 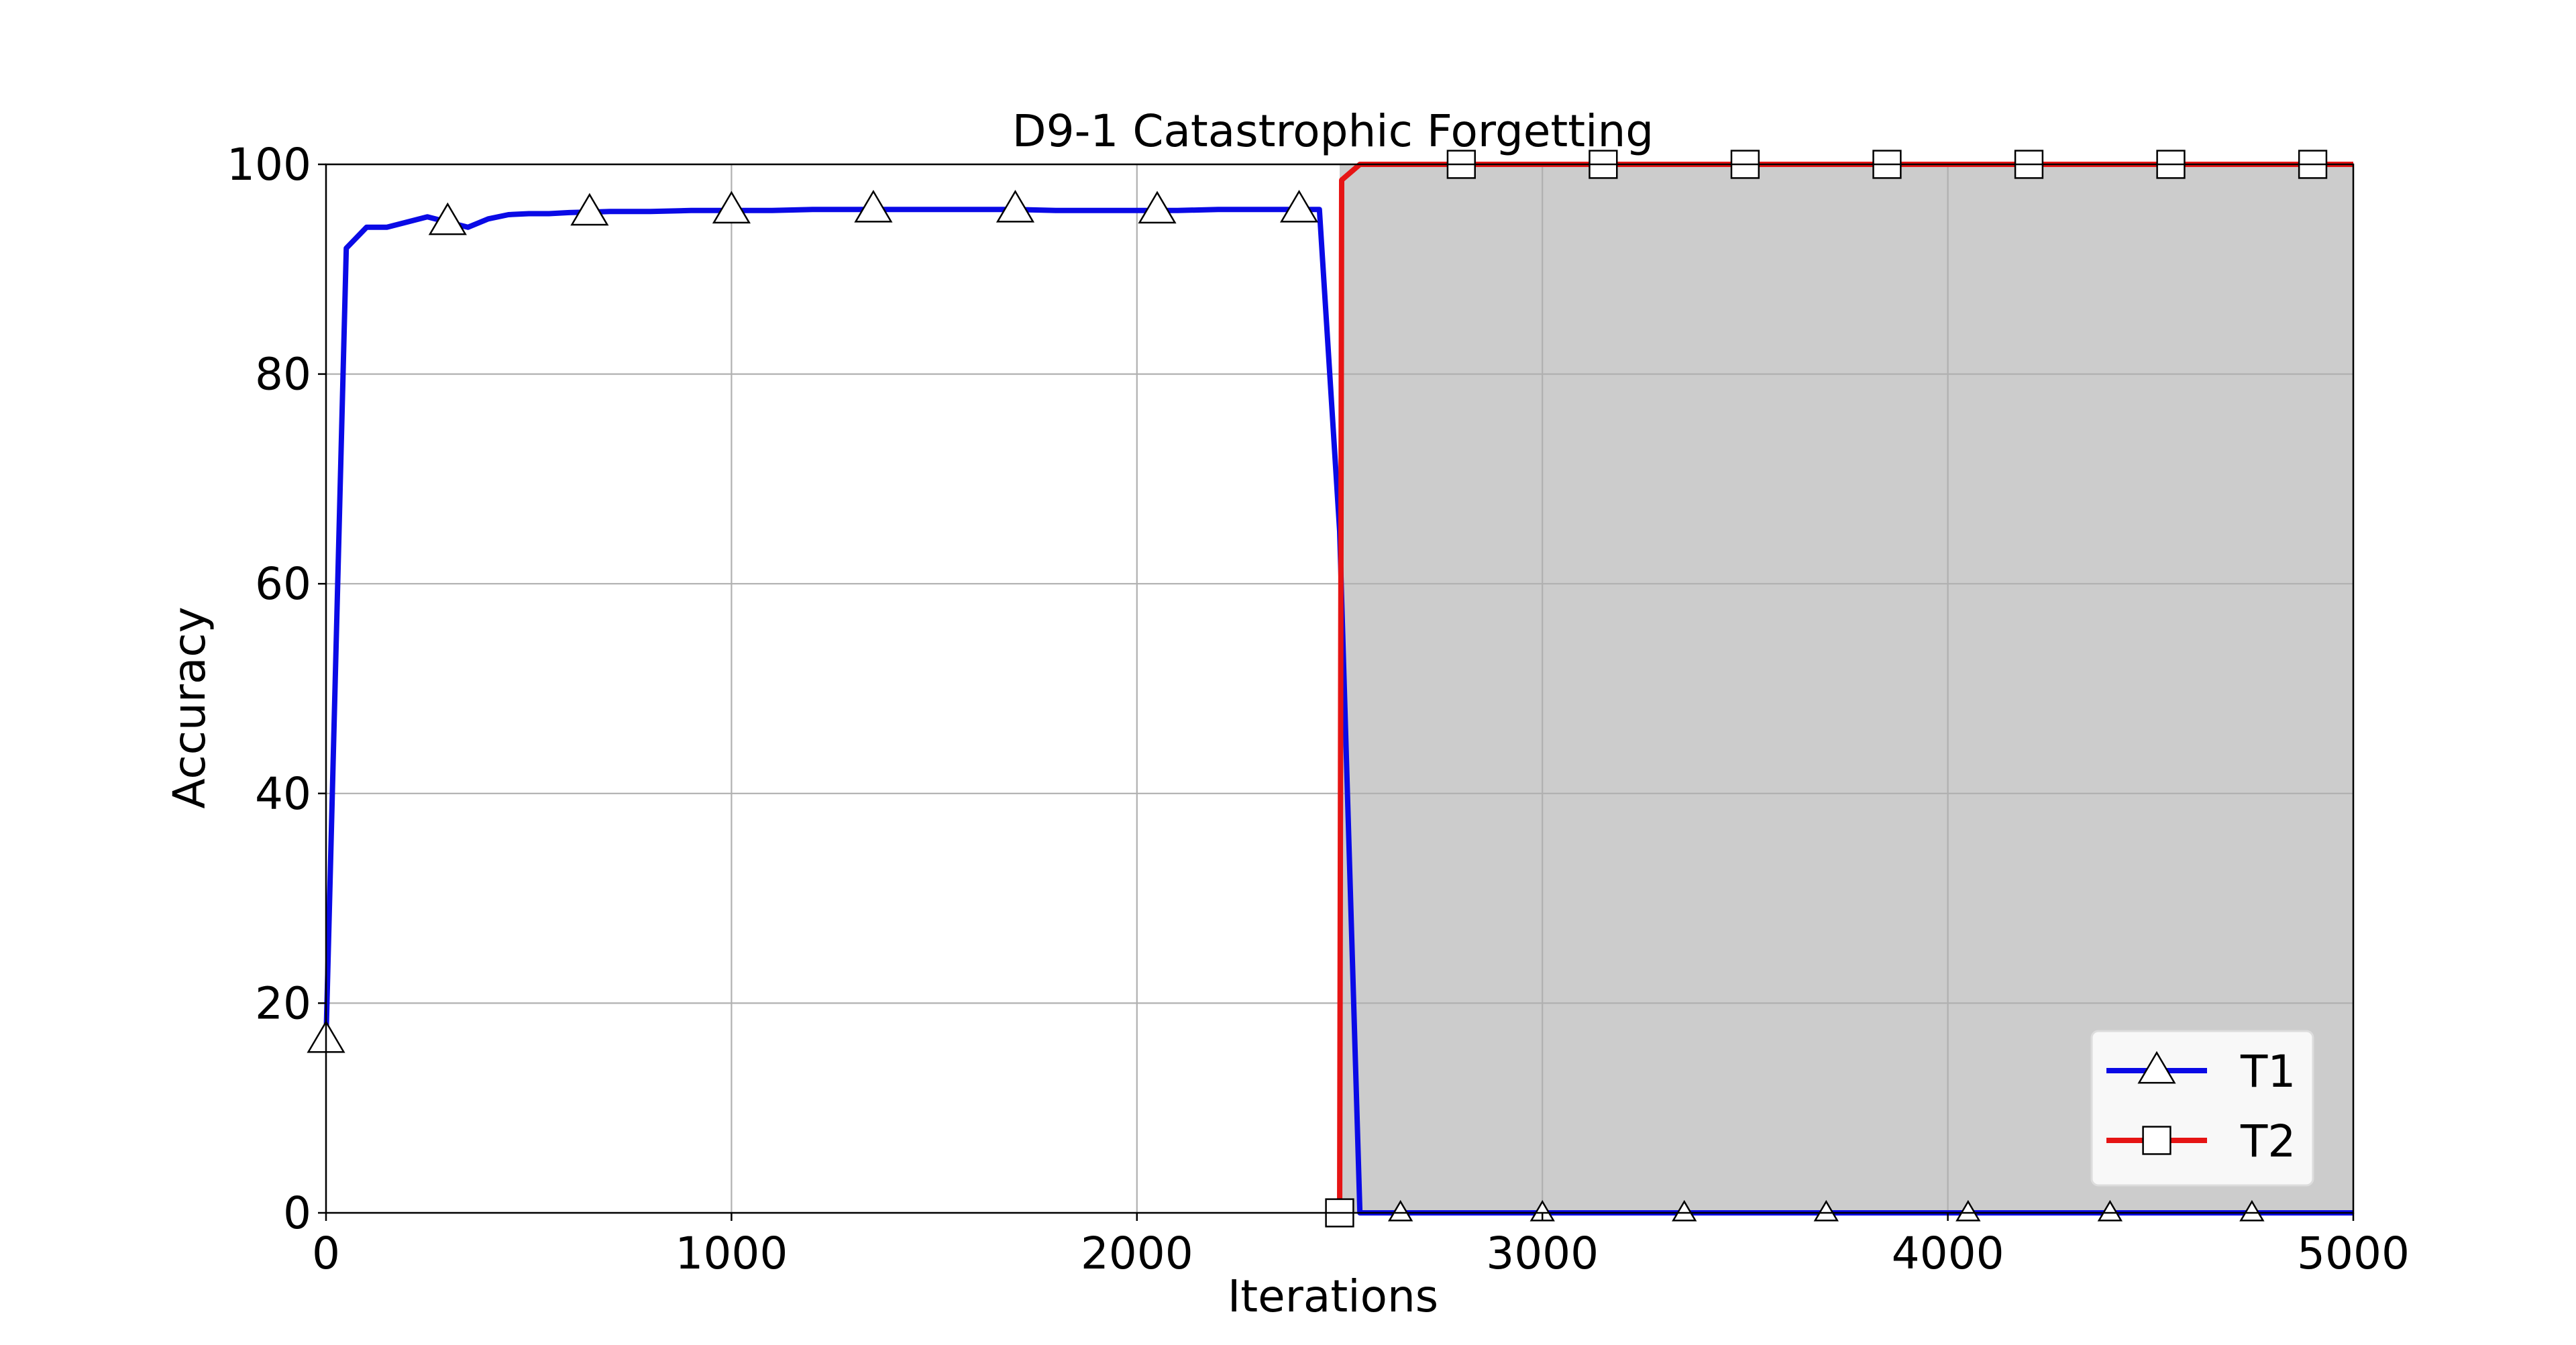 I want to click on y-tick-label: 20, so click(x=283, y=1003).